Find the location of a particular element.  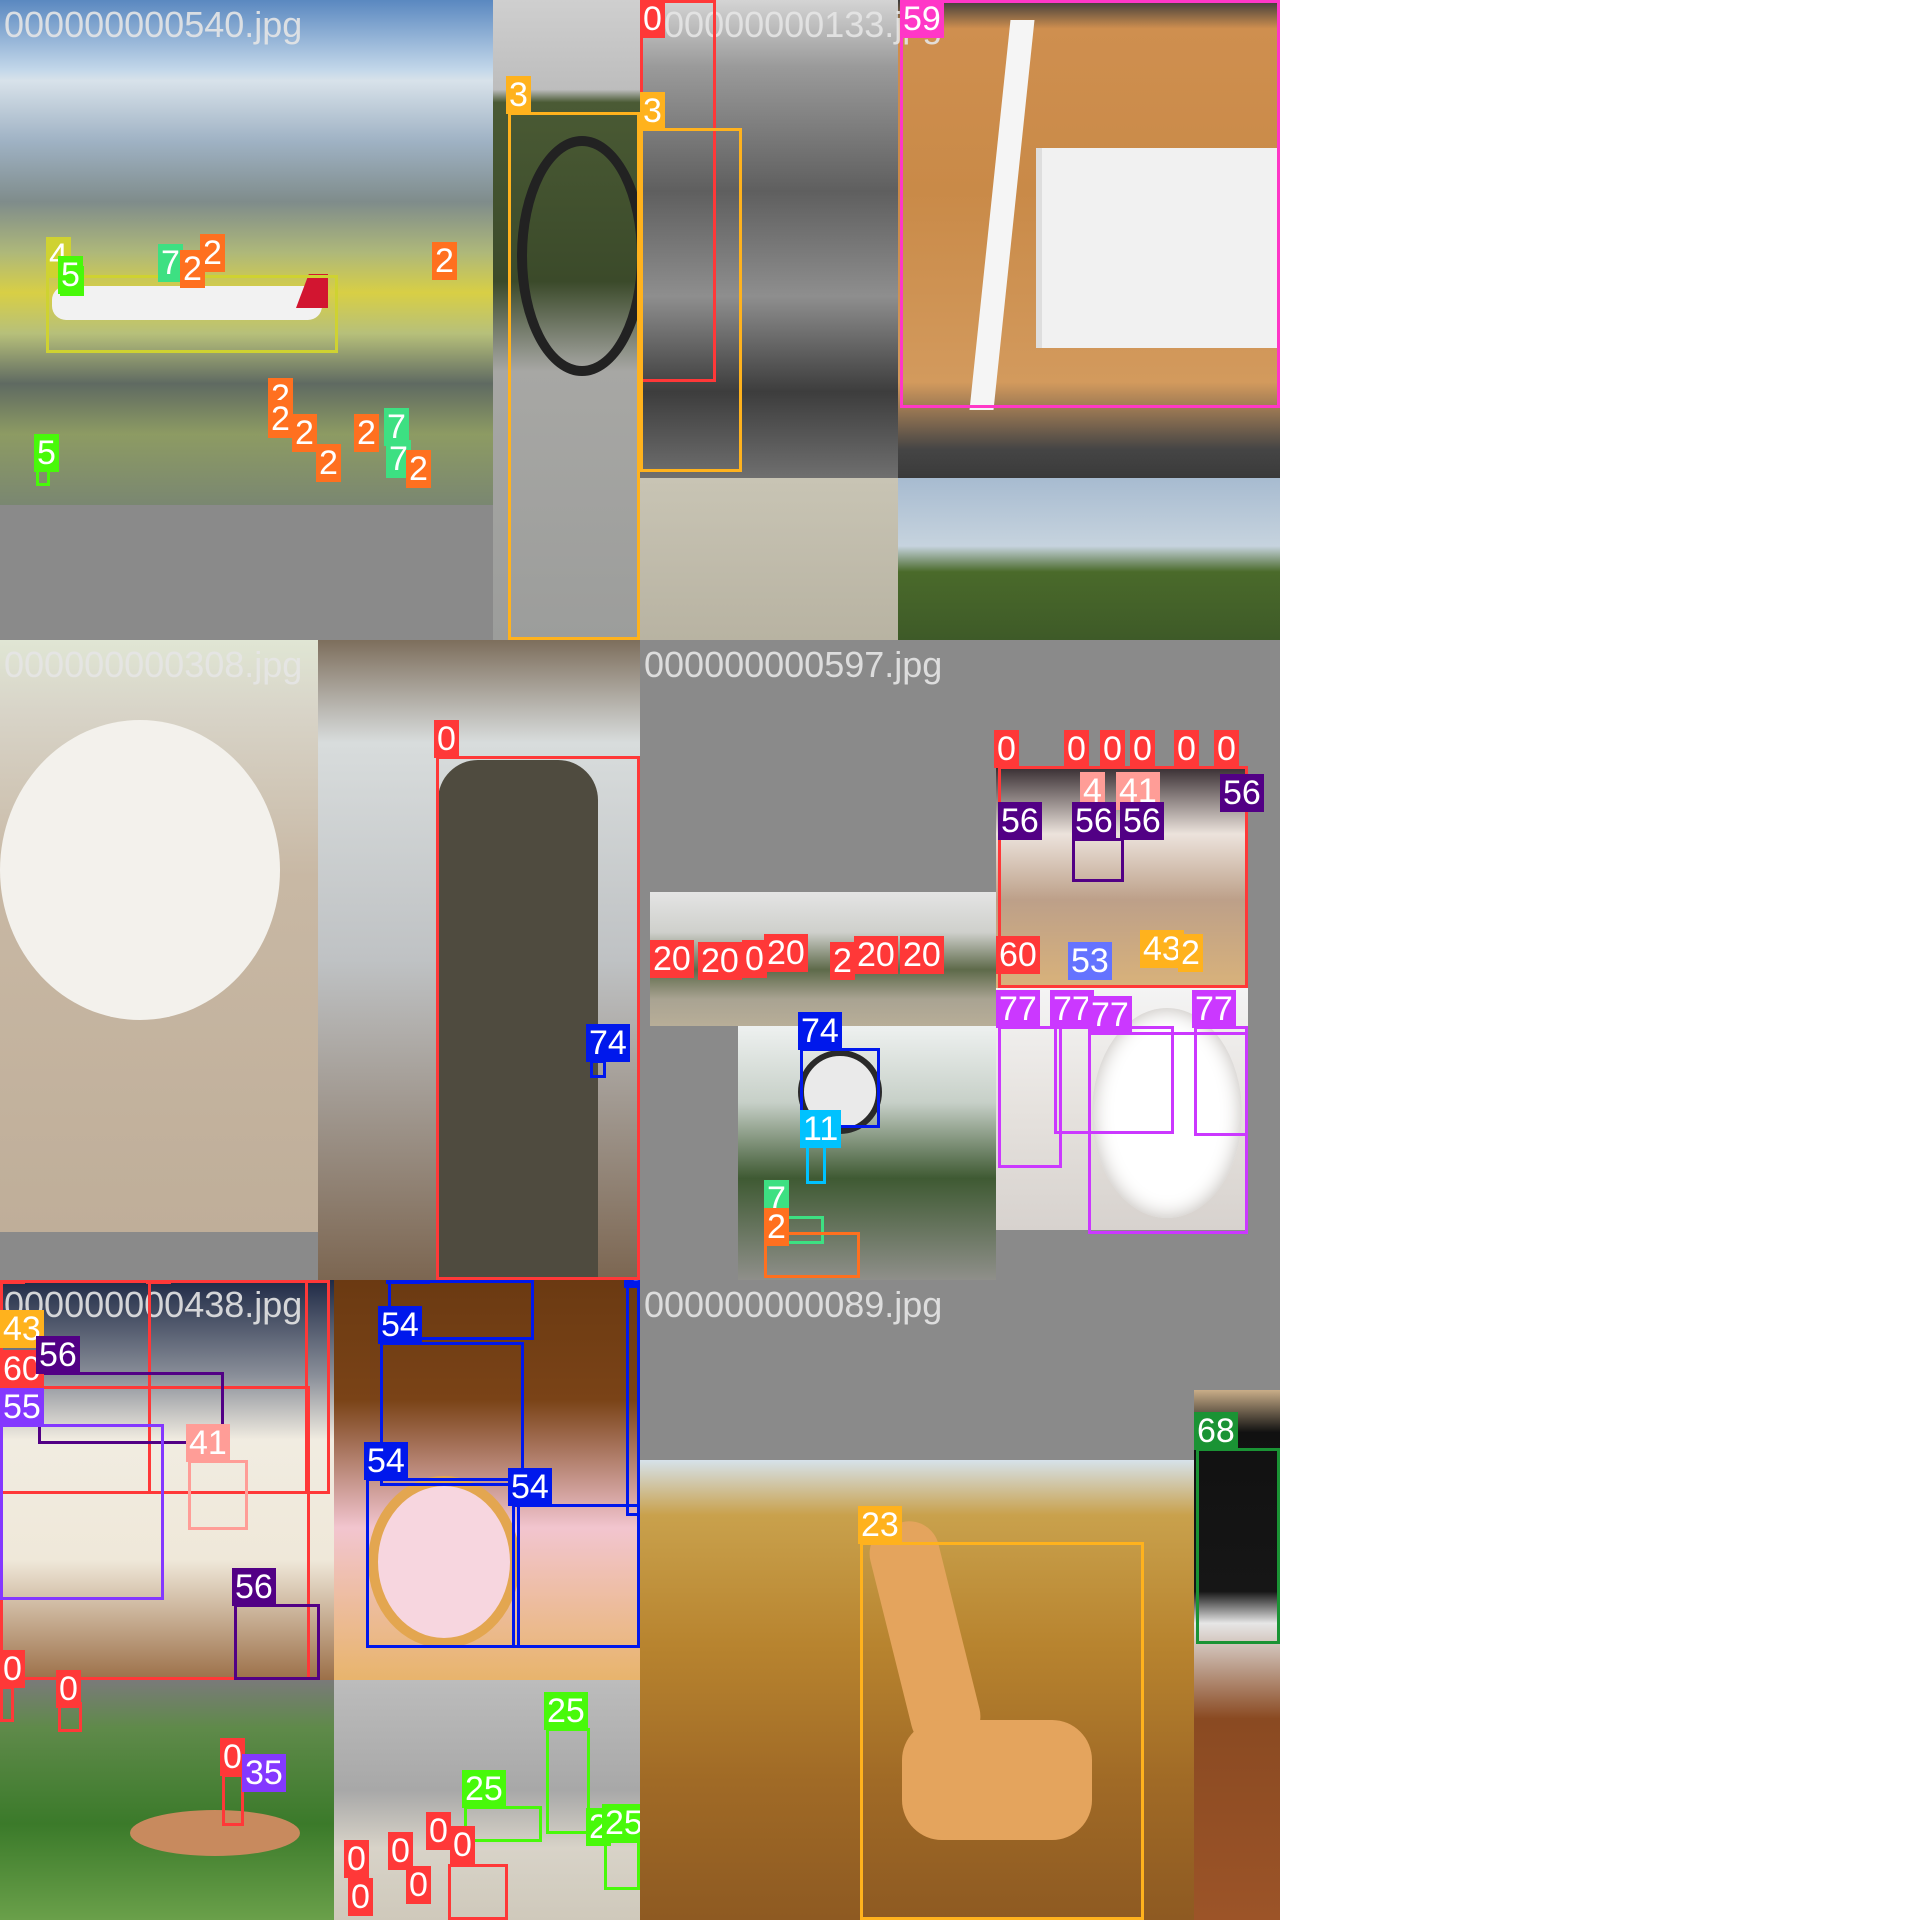

giraffe-box is located at coordinates (1002, 1731).